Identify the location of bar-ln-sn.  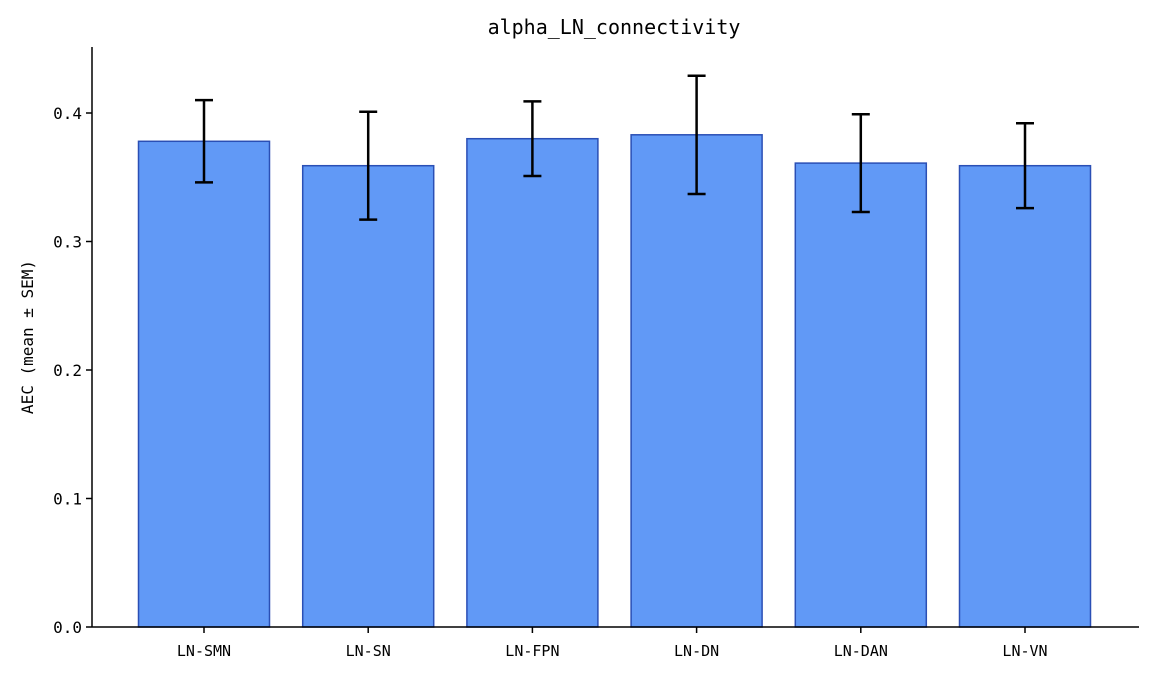
(368, 396).